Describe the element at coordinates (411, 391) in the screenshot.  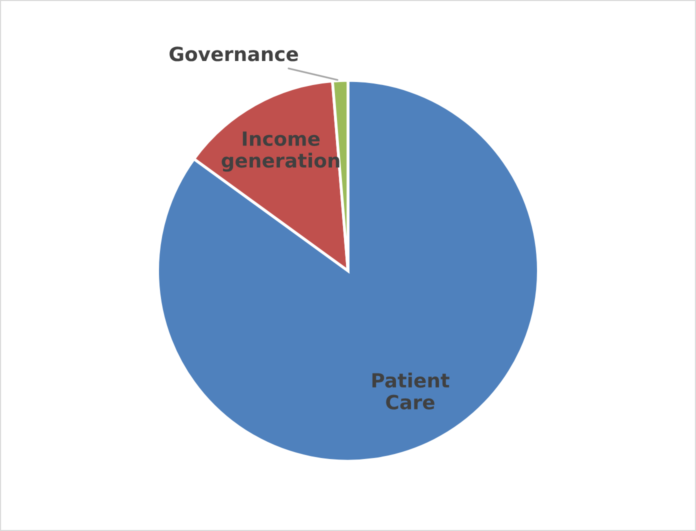
I see `slice-label: Patient Care` at that location.